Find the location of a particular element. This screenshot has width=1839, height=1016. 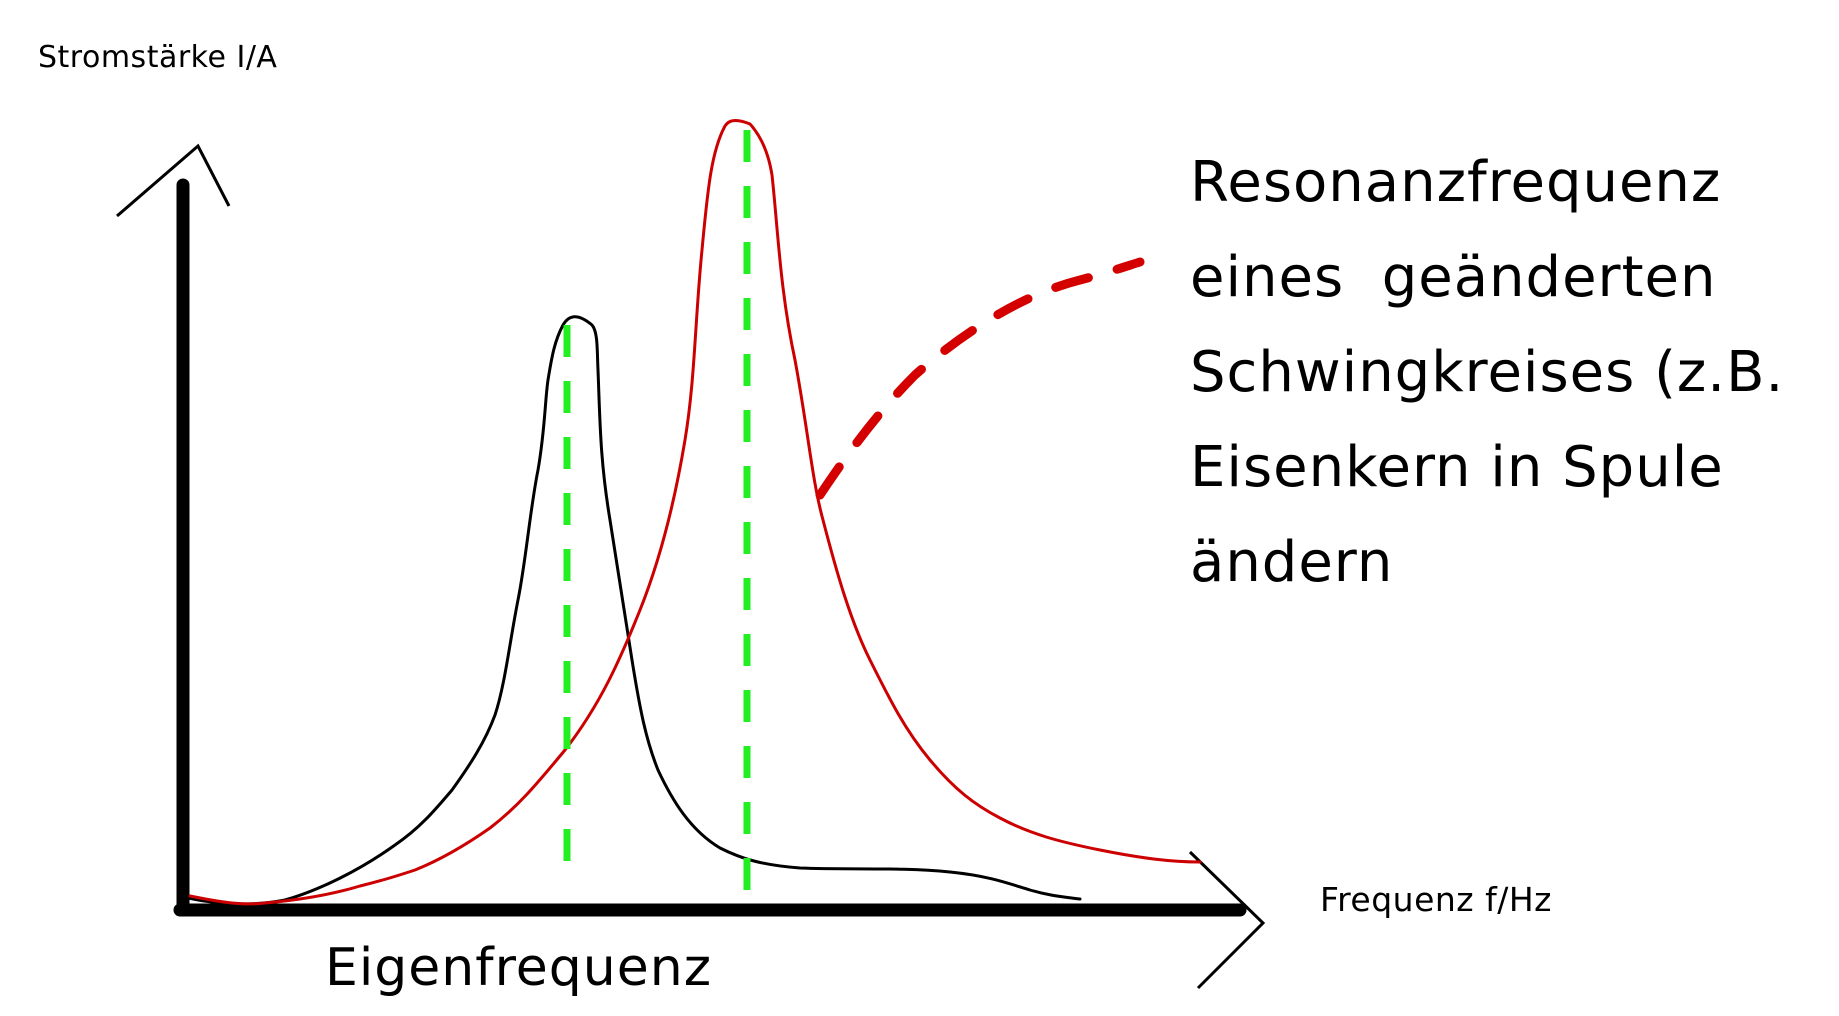

annotation-line: ändern is located at coordinates (1292, 562).